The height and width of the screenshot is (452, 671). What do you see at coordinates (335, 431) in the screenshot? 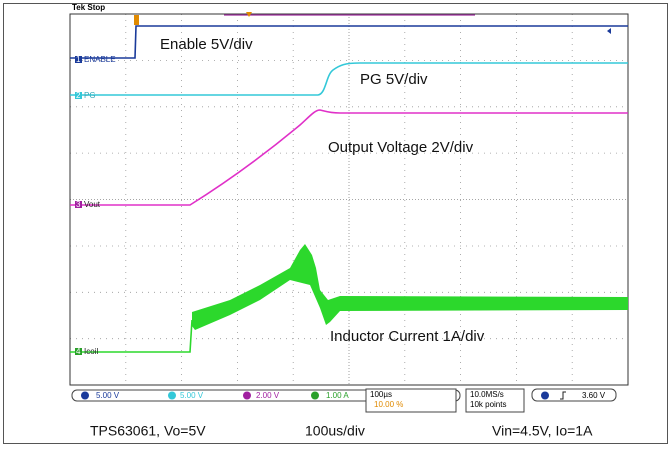
I see `caption: 100us/div` at bounding box center [335, 431].